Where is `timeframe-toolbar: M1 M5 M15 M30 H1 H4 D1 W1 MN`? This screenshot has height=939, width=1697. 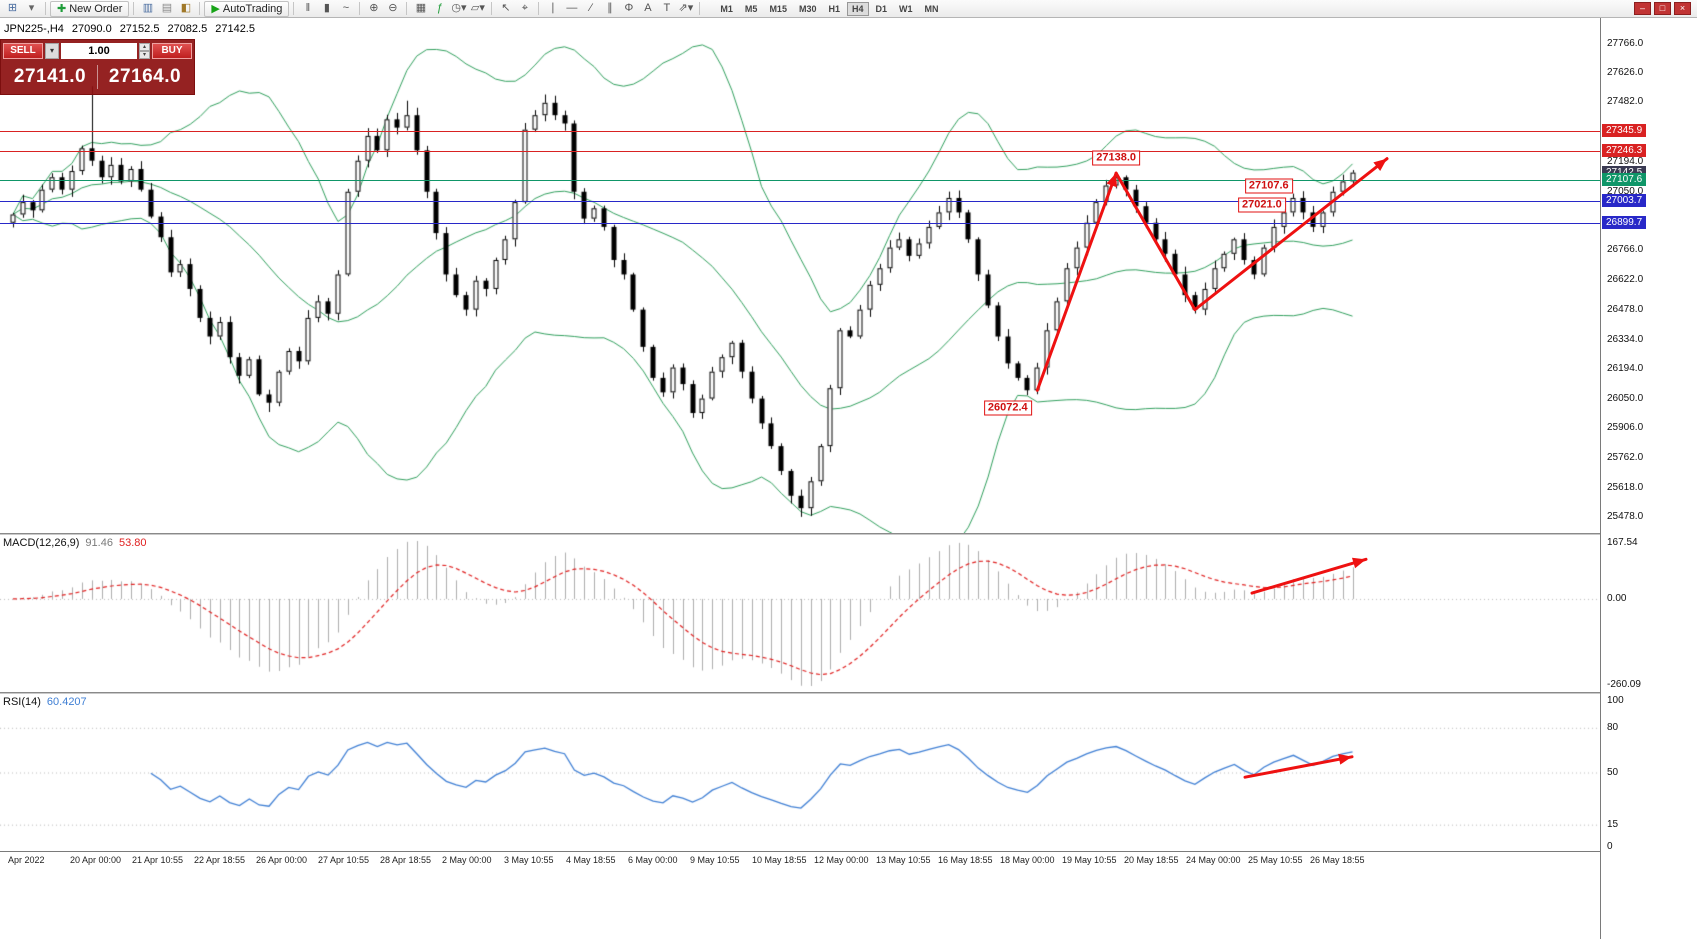 timeframe-toolbar: M1 M5 M15 M30 H1 H4 D1 W1 MN is located at coordinates (829, 8).